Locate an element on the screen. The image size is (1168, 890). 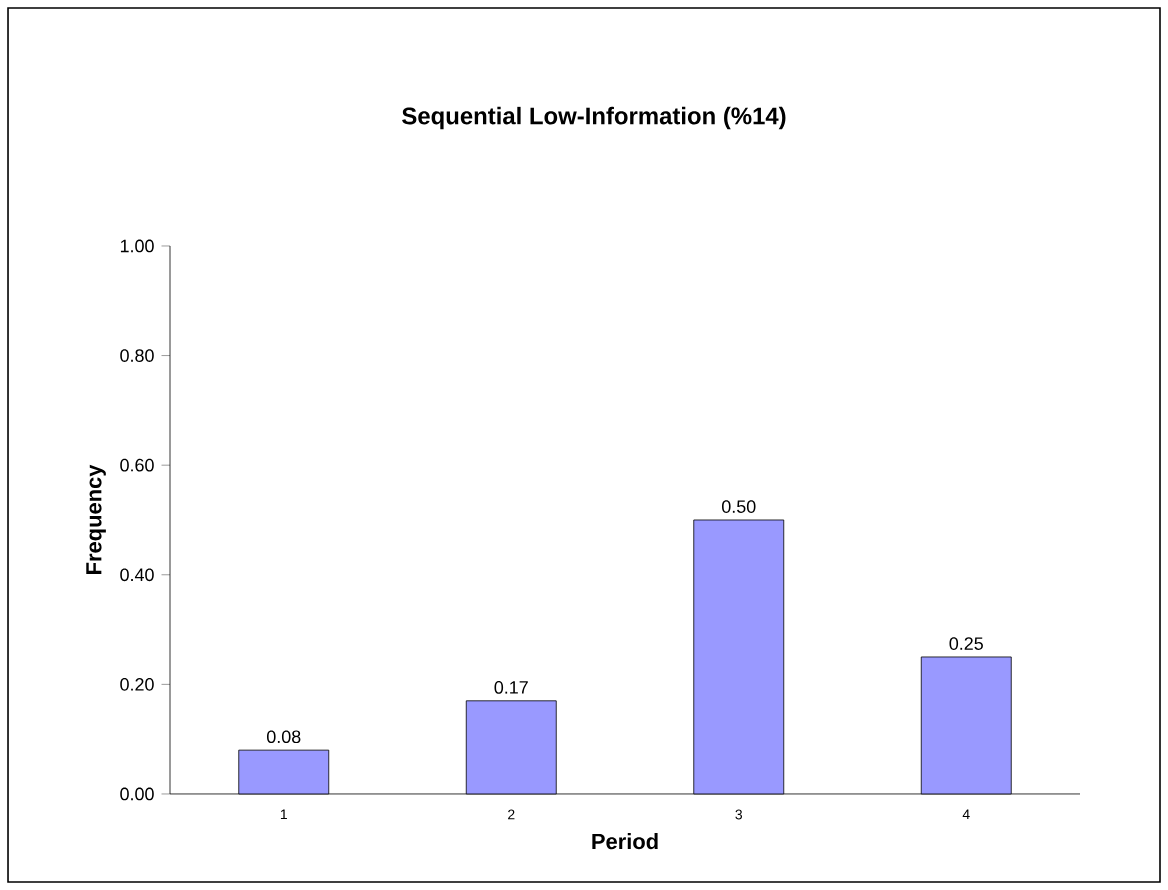
y-tick-label: 0.60 is located at coordinates (137, 465).